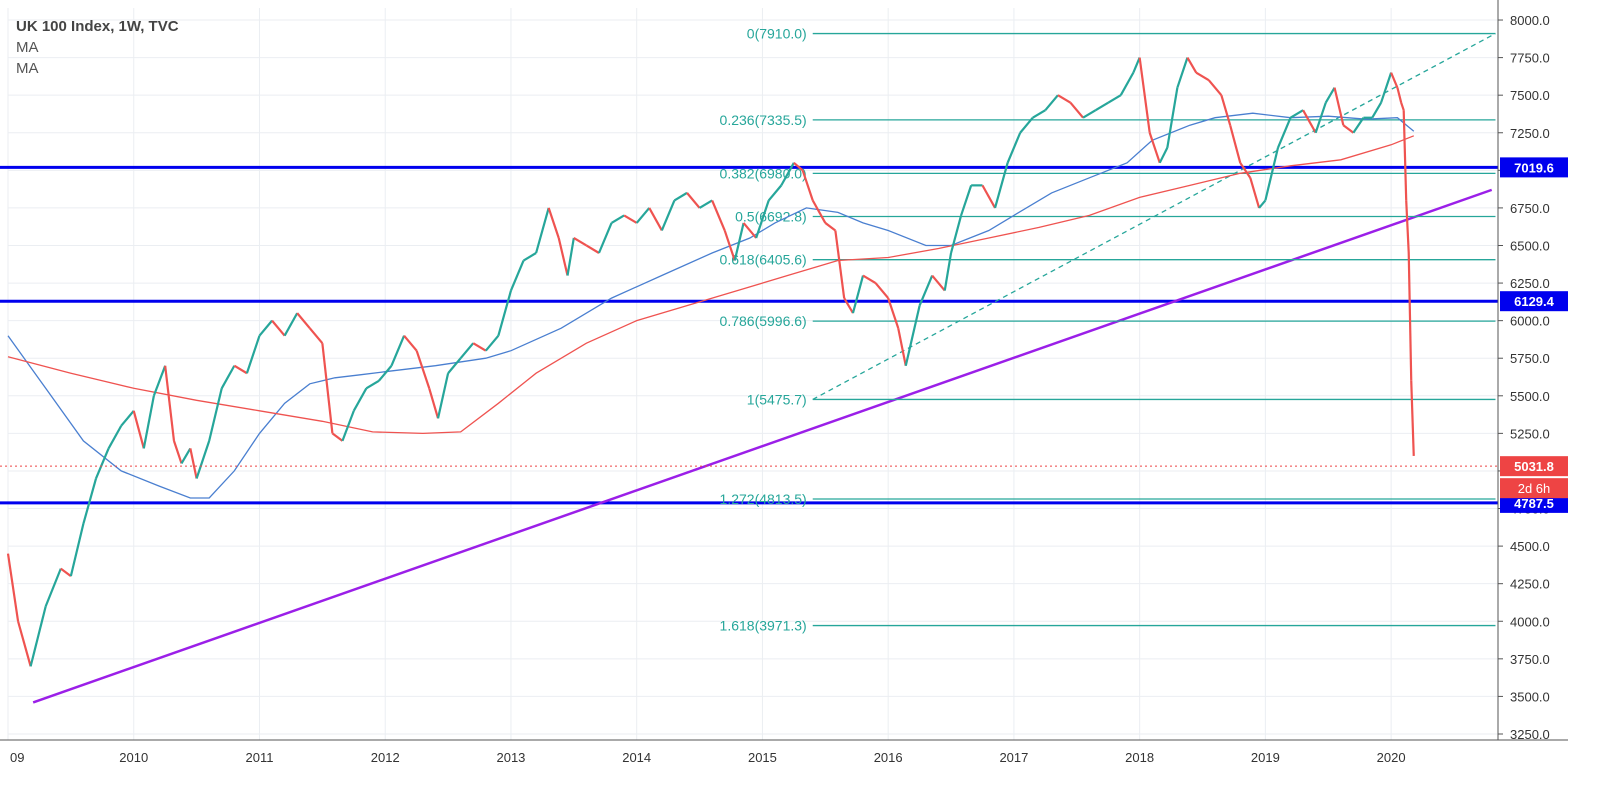  Describe the element at coordinates (1534, 301) in the screenshot. I see `level-price-label: 6129.4` at that location.